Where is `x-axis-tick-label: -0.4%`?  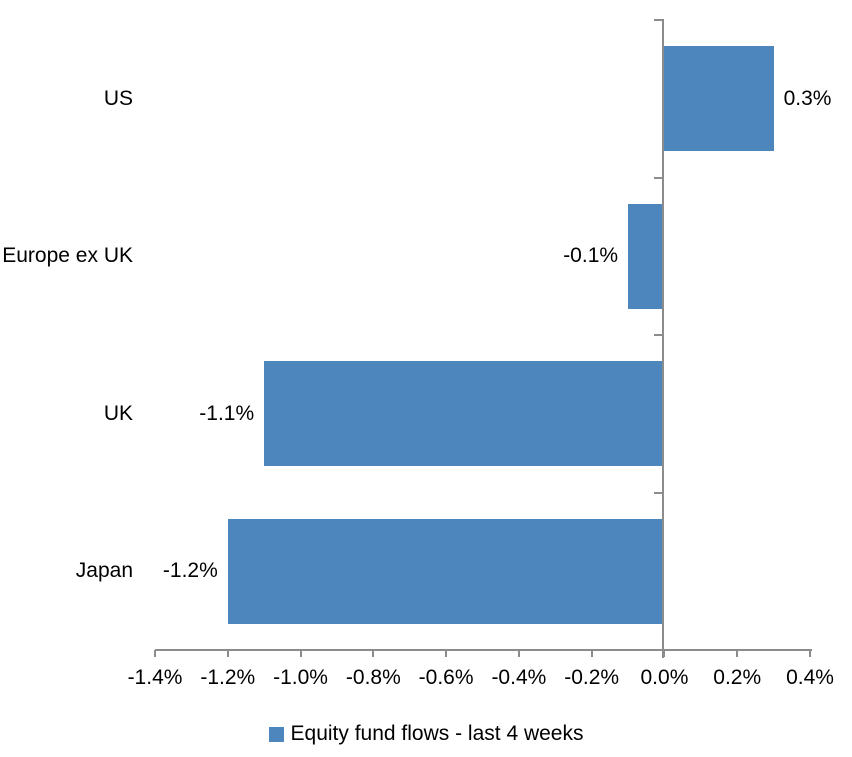 x-axis-tick-label: -0.4% is located at coordinates (519, 677).